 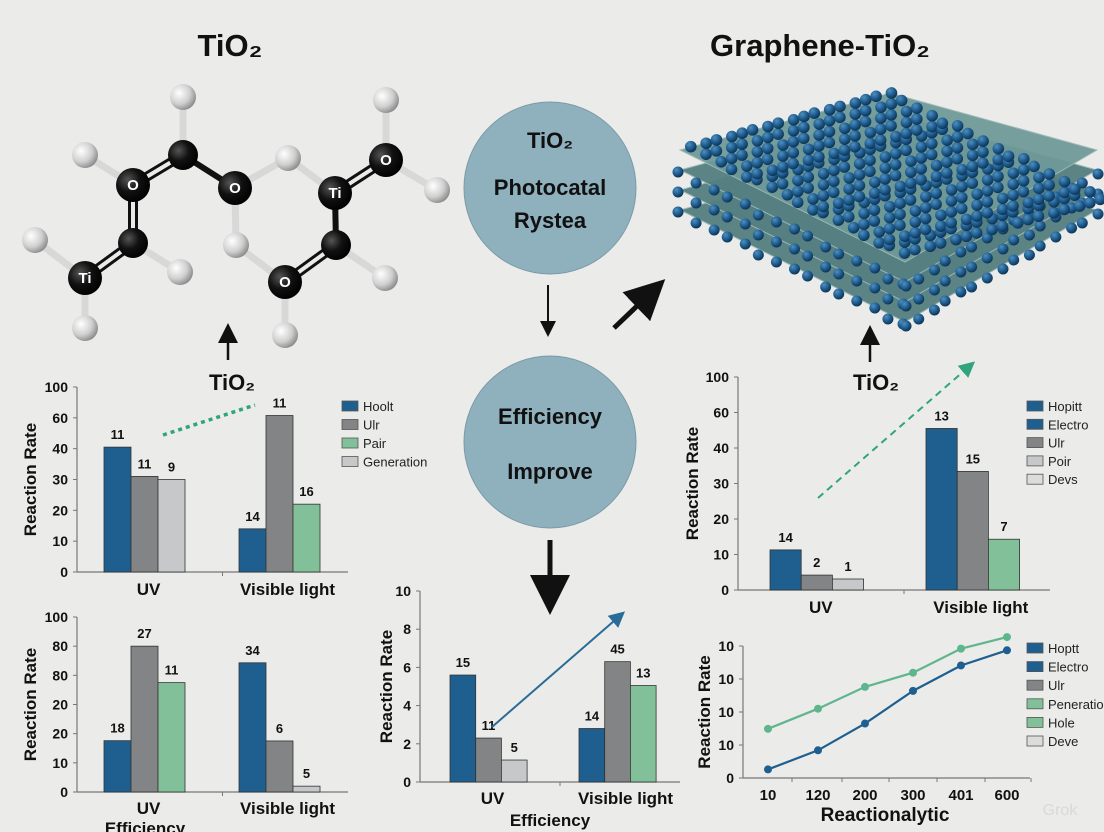 What do you see at coordinates (941, 415) in the screenshot?
I see `bar-data-label: 13` at bounding box center [941, 415].